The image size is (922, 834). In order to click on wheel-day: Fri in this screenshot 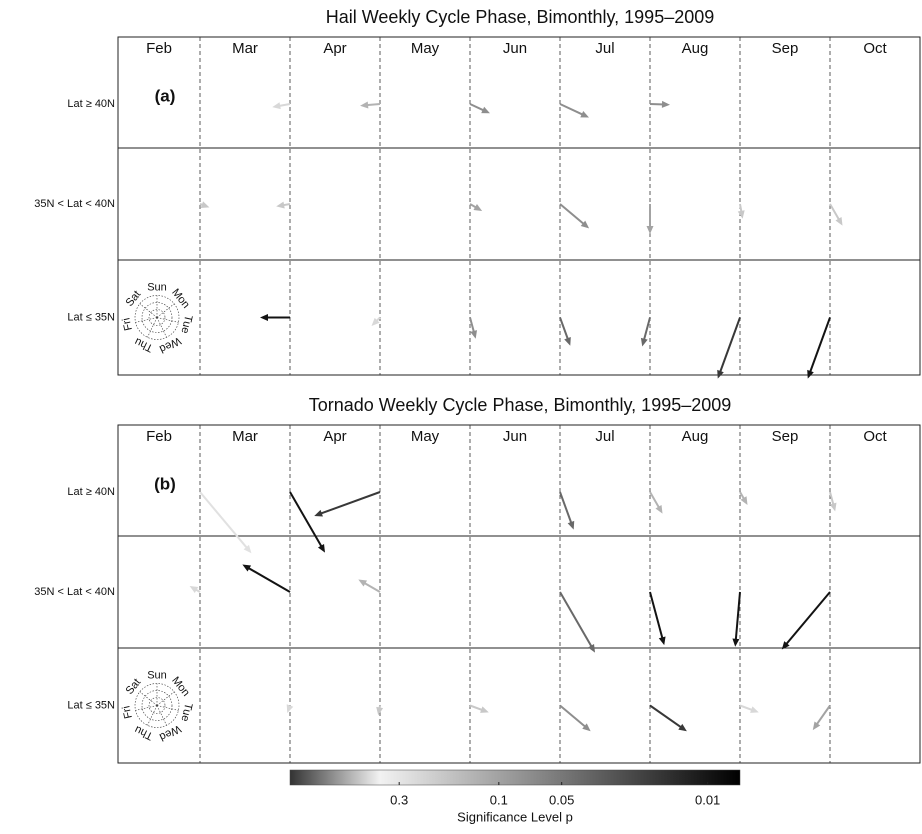, I will do `click(127, 324)`.